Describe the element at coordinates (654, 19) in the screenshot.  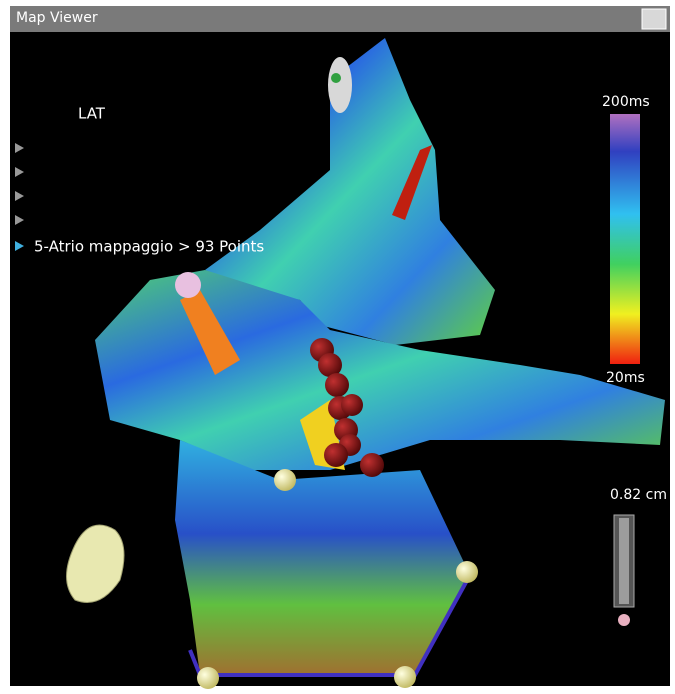
I see `window-button` at that location.